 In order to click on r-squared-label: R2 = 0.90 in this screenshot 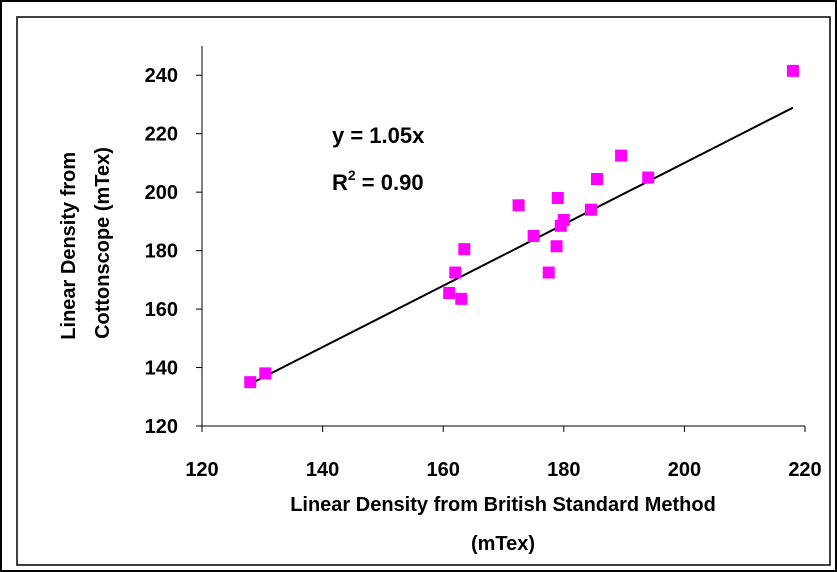, I will do `click(378, 181)`.